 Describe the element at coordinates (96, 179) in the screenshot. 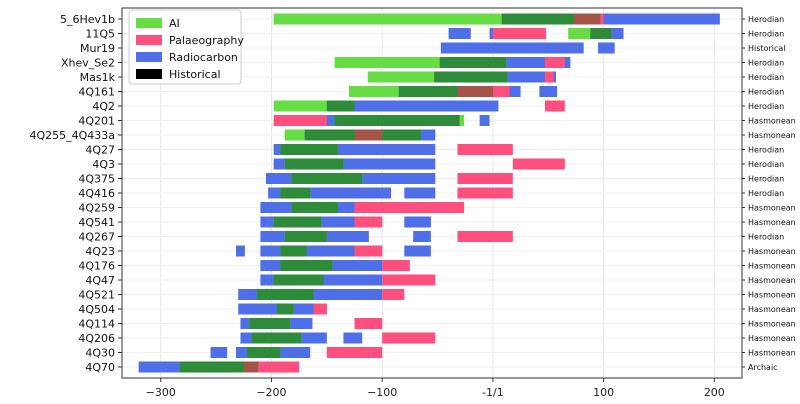

I see `row-label: 4Q375` at that location.